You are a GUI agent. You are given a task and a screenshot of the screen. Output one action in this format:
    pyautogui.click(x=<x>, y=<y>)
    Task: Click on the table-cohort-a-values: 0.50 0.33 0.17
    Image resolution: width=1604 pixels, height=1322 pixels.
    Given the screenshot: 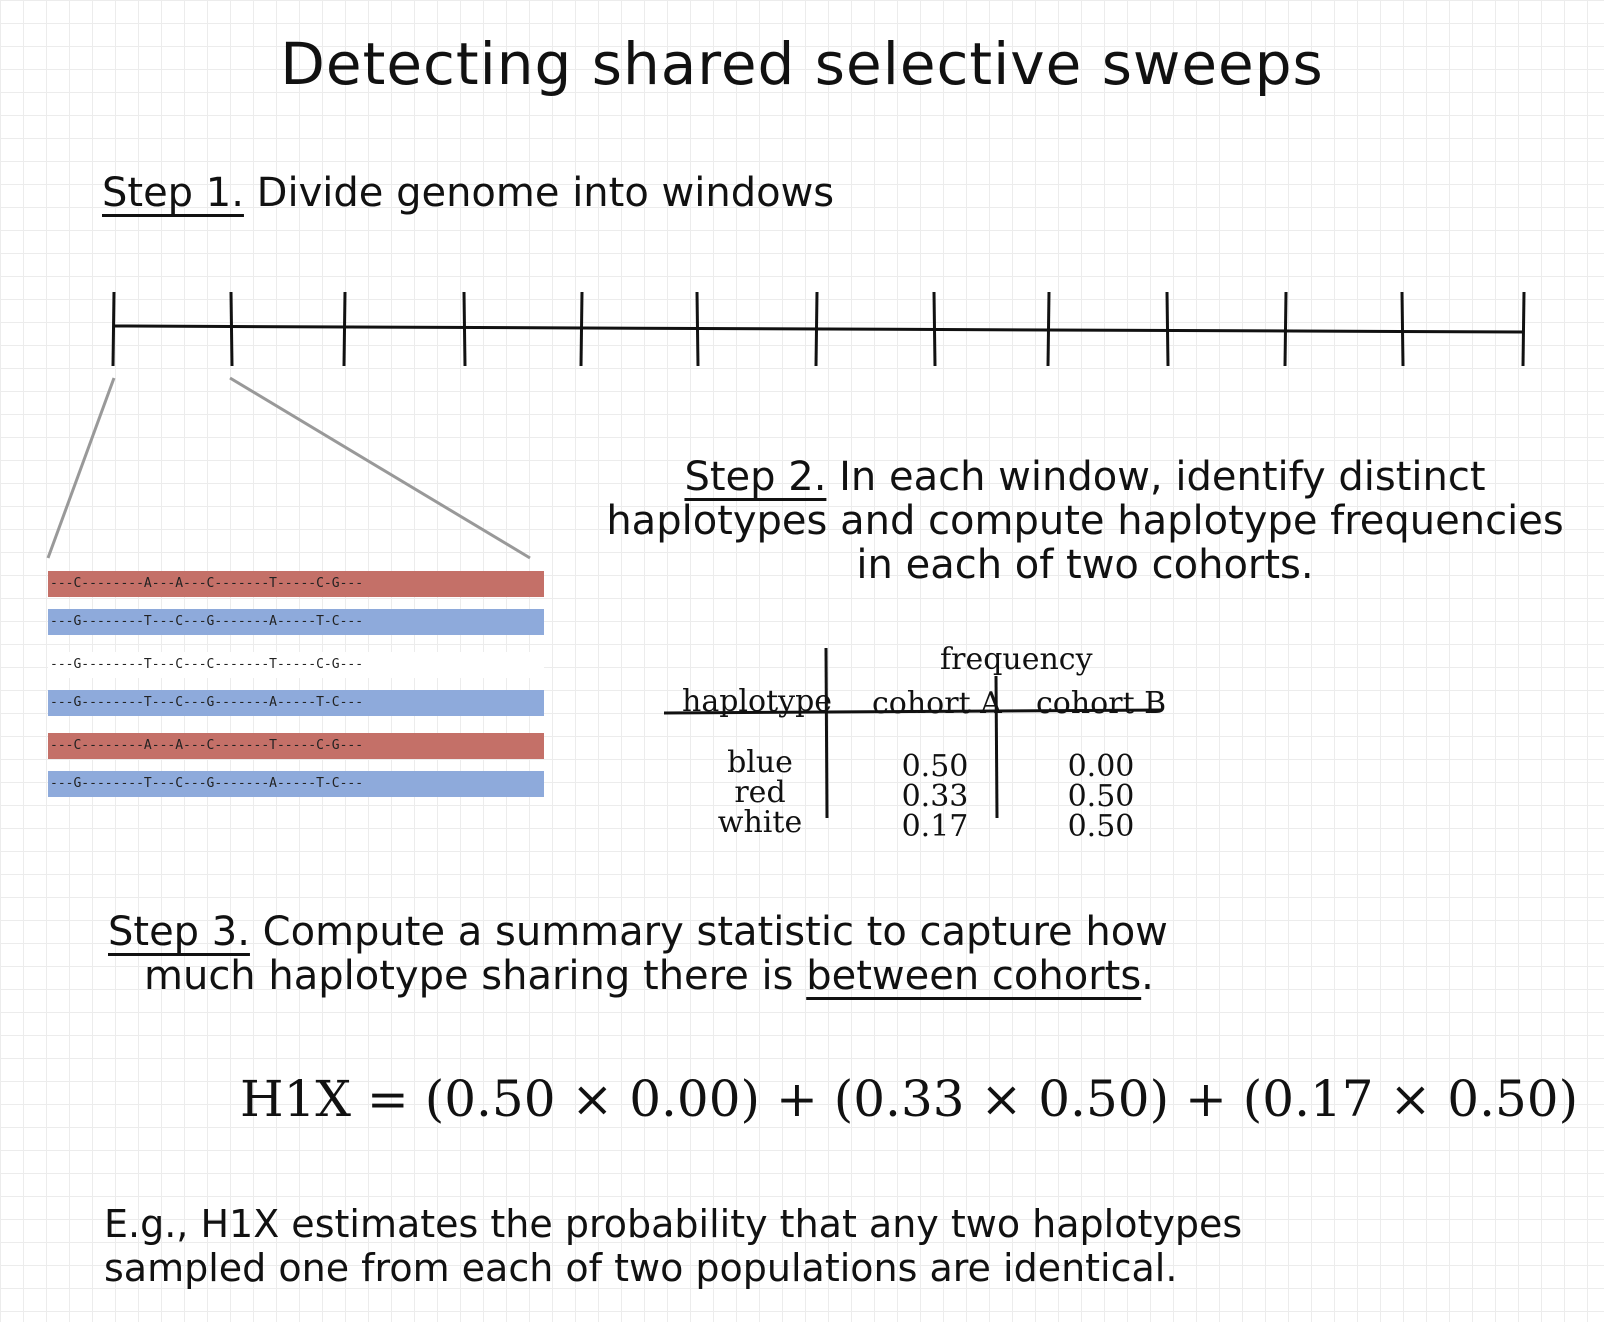 What is the action you would take?
    pyautogui.click(x=935, y=797)
    